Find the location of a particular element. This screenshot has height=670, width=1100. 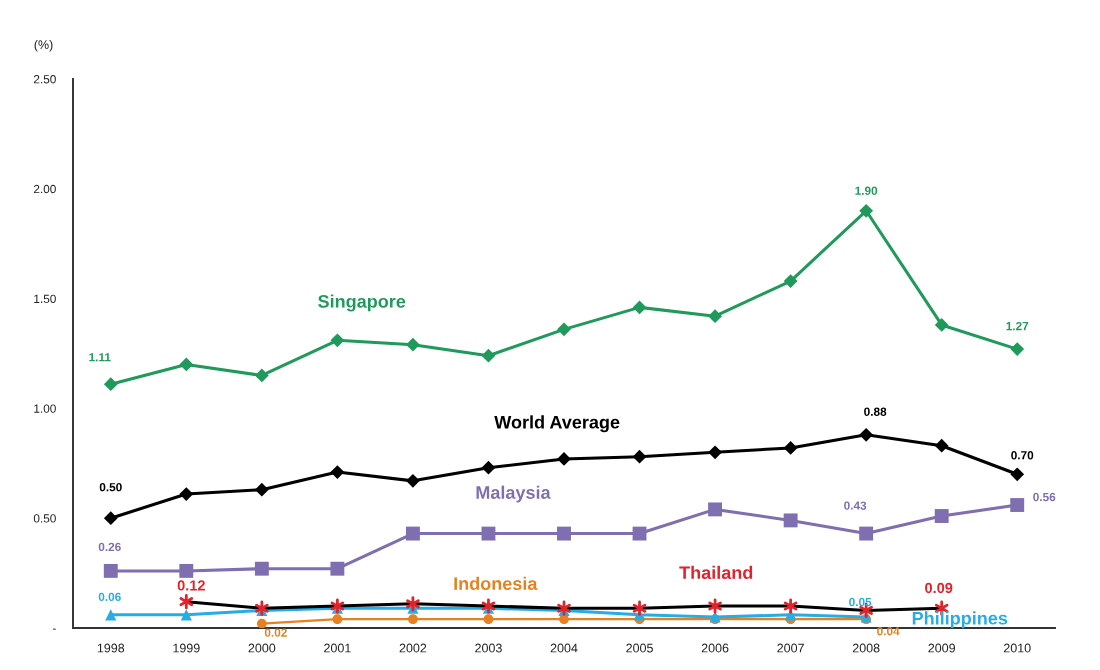

data-label: 1.27 is located at coordinates (1017, 326).